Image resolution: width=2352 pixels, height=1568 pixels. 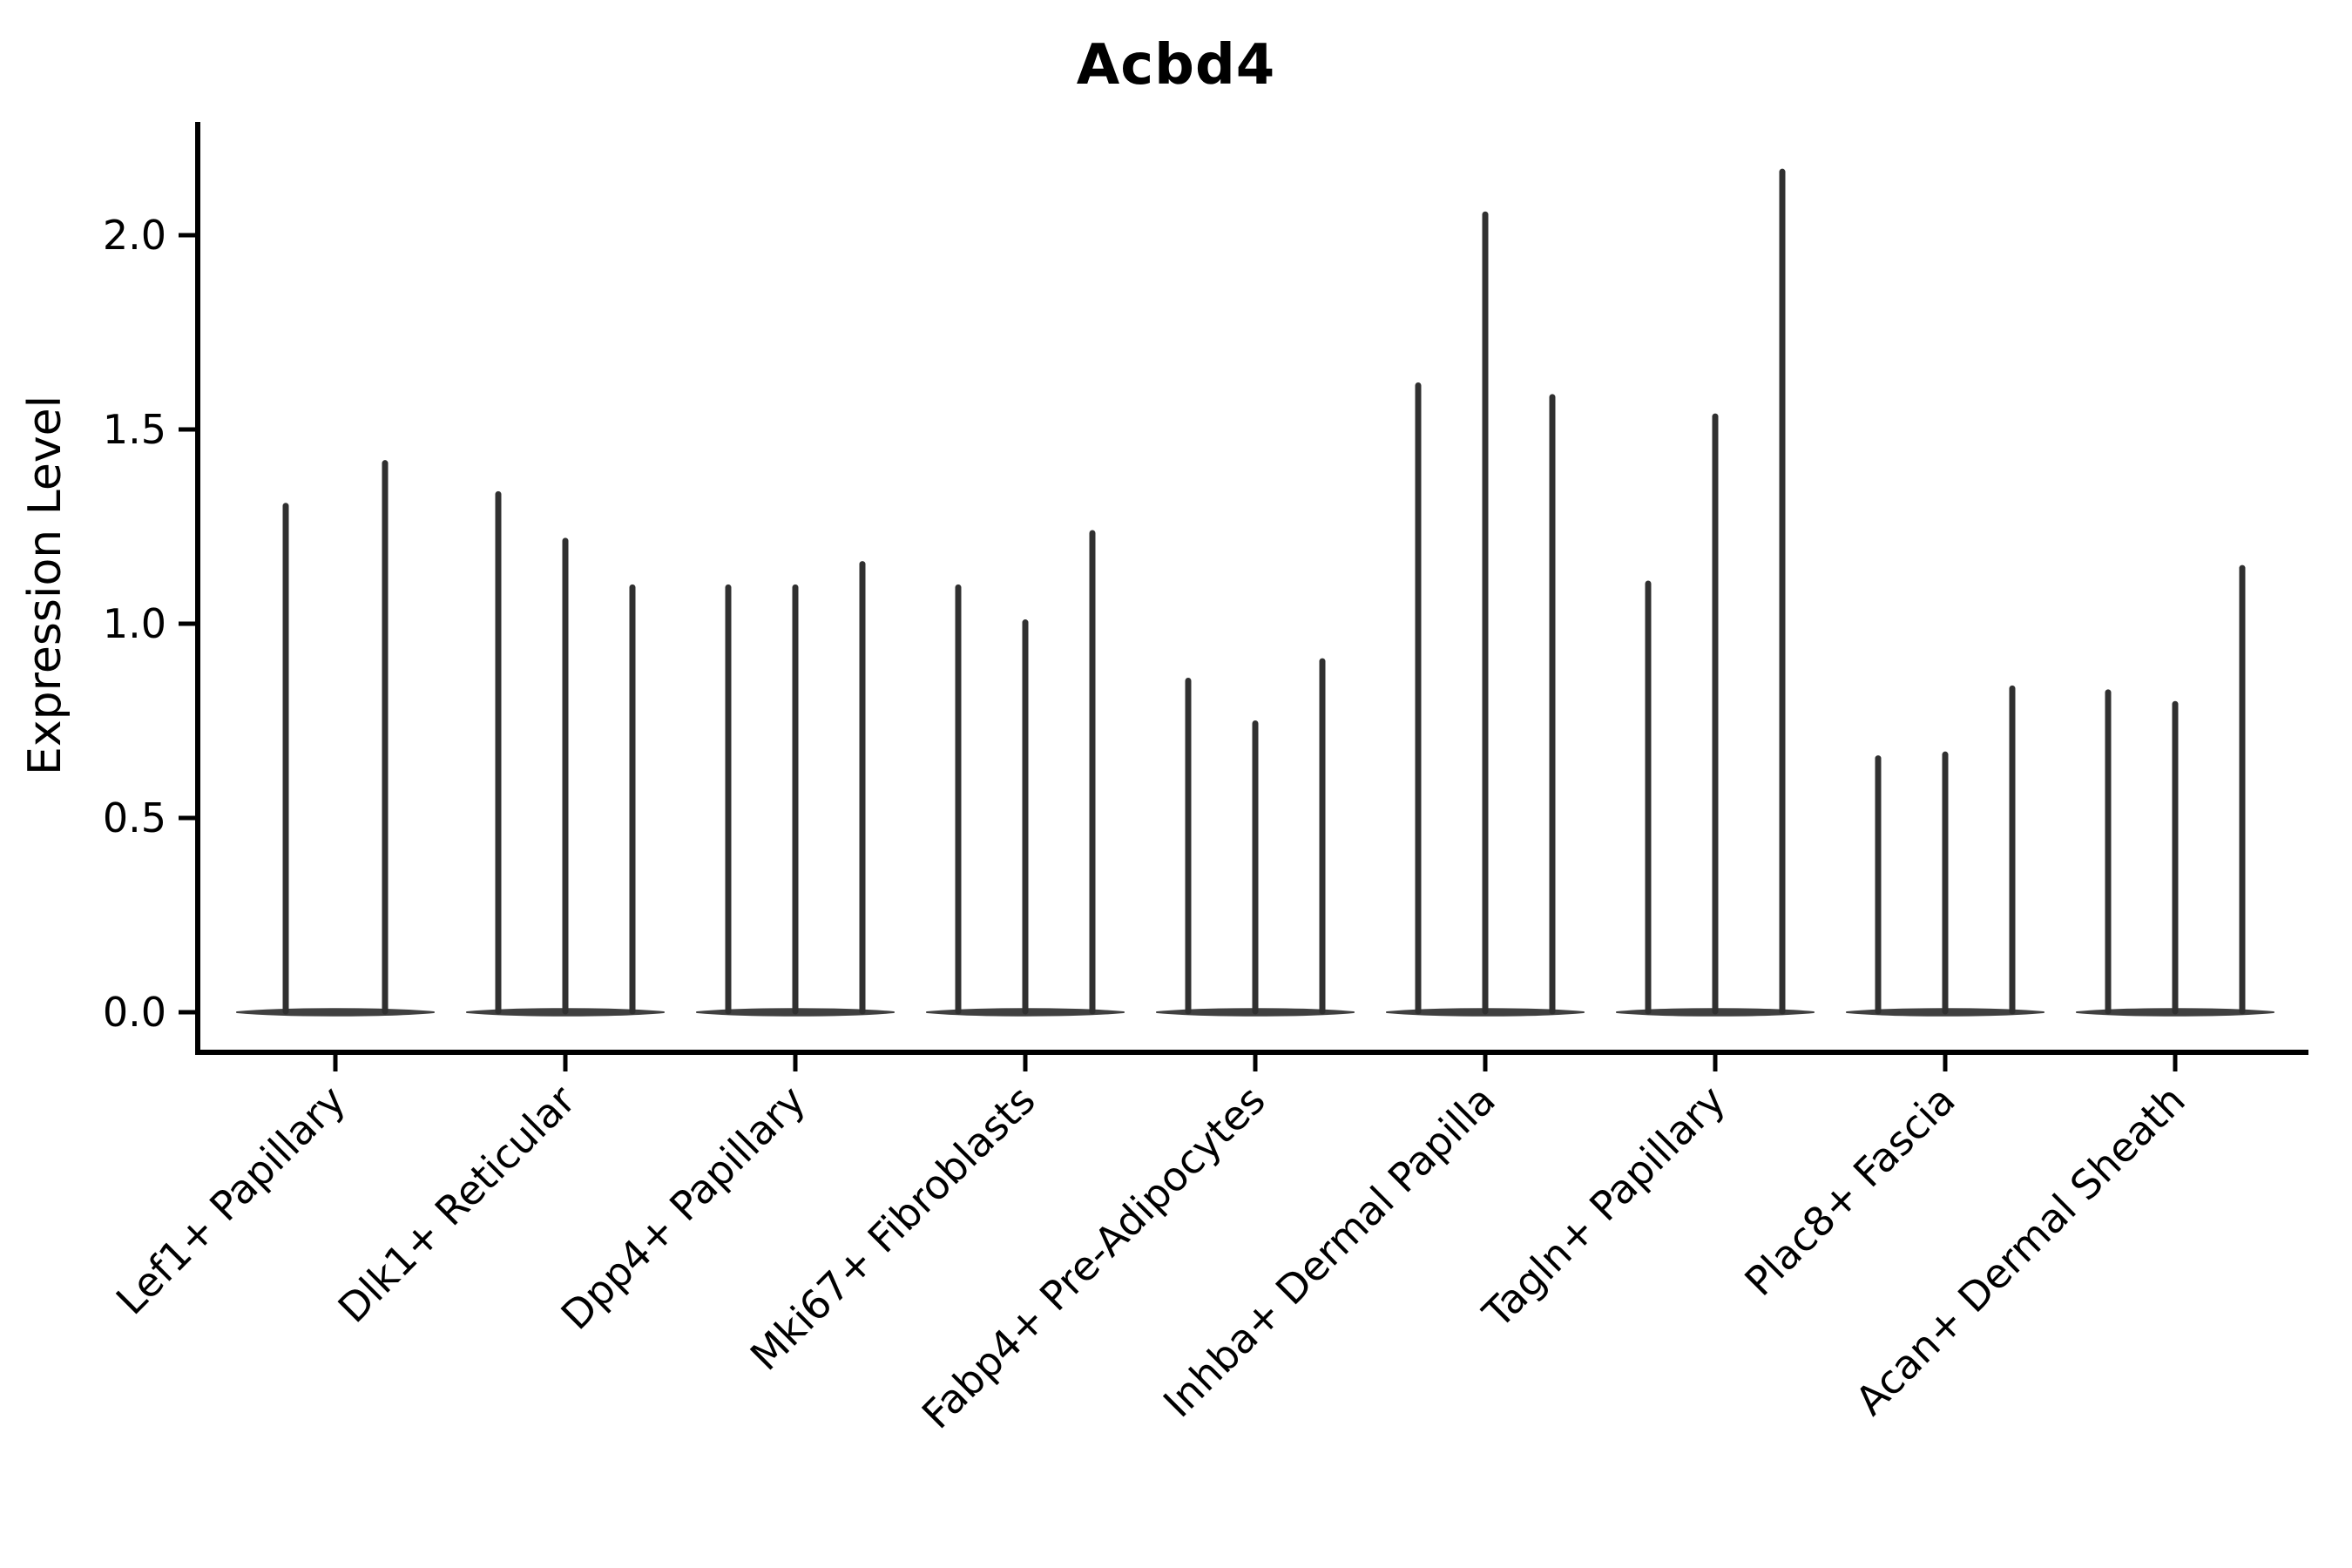 What do you see at coordinates (1849, 1191) in the screenshot?
I see `x-category-label: Plac8+ Fascia` at bounding box center [1849, 1191].